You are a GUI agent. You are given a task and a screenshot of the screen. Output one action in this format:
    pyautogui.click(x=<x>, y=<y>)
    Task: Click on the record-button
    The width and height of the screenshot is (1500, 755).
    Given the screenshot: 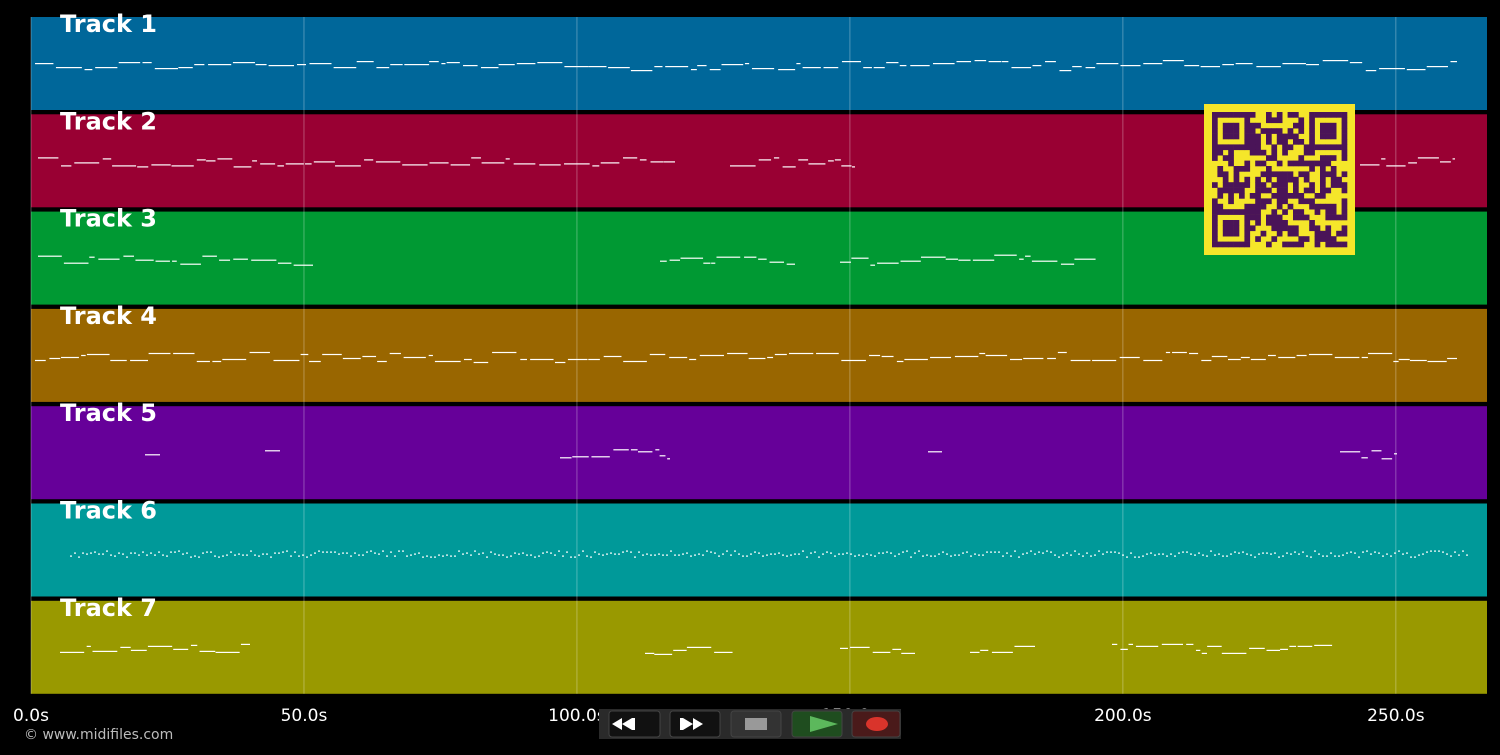 What is the action you would take?
    pyautogui.click(x=876, y=724)
    